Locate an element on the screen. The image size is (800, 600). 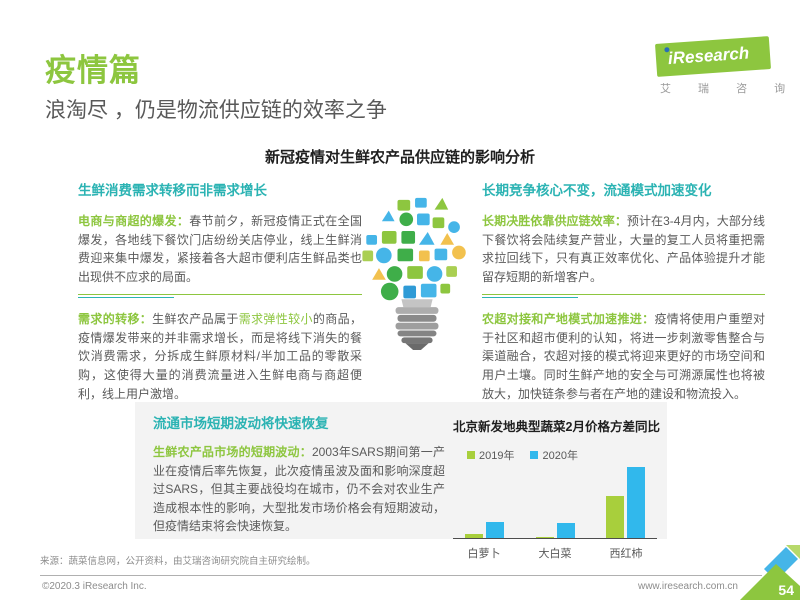
chart-plot is located at coordinates (555, 502).